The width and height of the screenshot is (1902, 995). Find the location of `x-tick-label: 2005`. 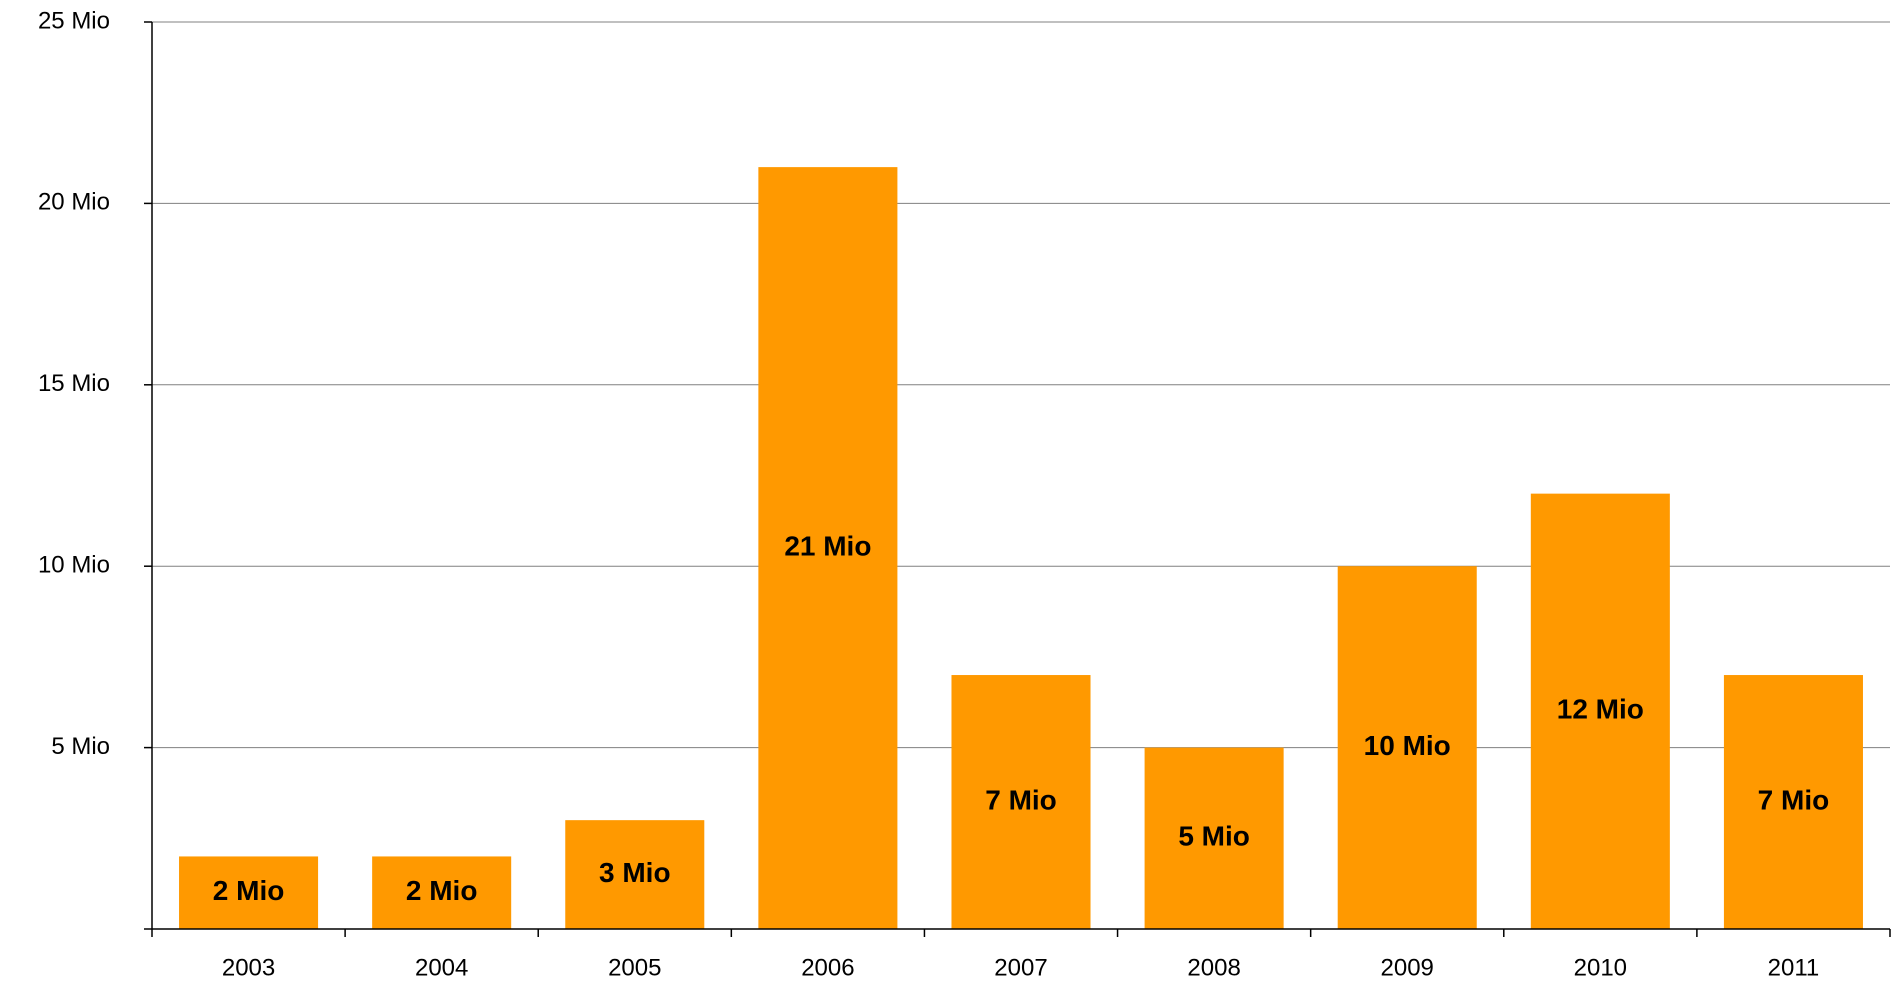

x-tick-label: 2005 is located at coordinates (634, 967).